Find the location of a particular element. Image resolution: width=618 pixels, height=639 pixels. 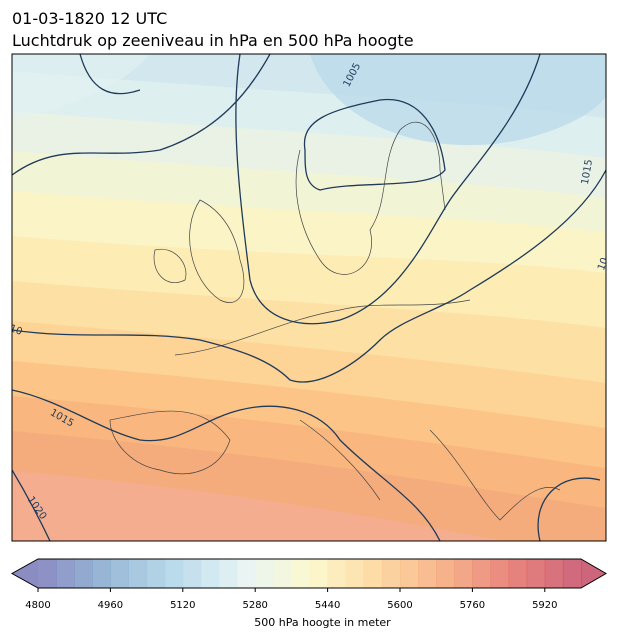

title: 01-03-1820 12 UTC is located at coordinates (89, 18).